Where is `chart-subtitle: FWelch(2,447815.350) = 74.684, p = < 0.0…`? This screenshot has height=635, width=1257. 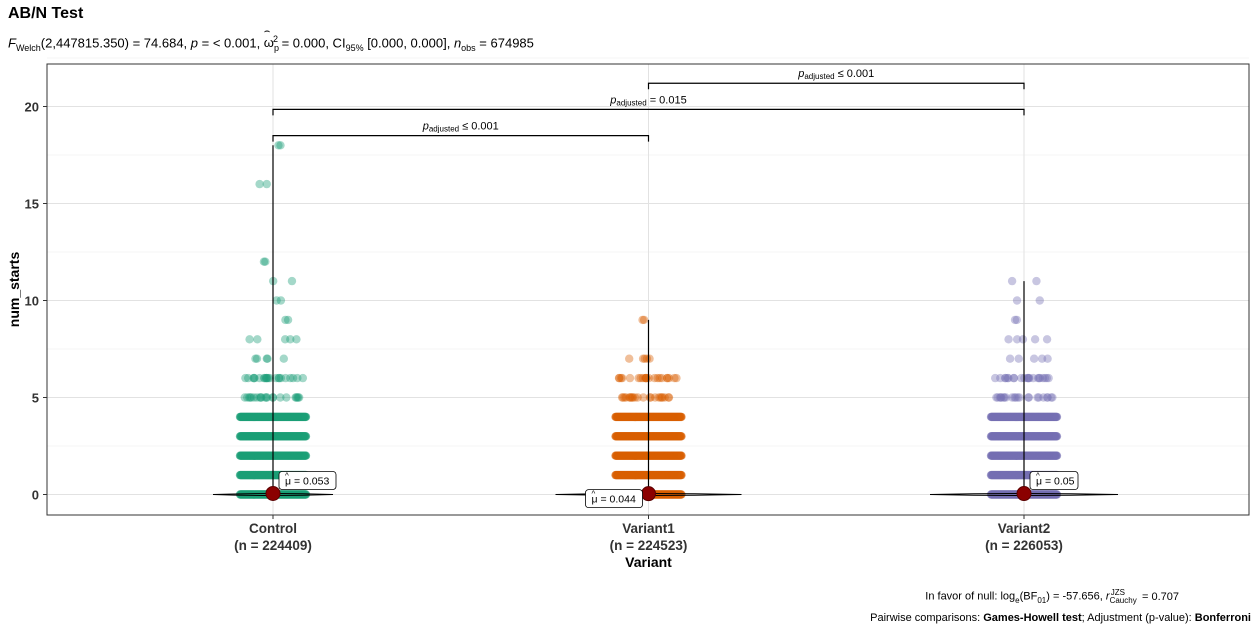
chart-subtitle: FWelch(2,447815.350) = 74.684, p = < 0.0… is located at coordinates (271, 39).